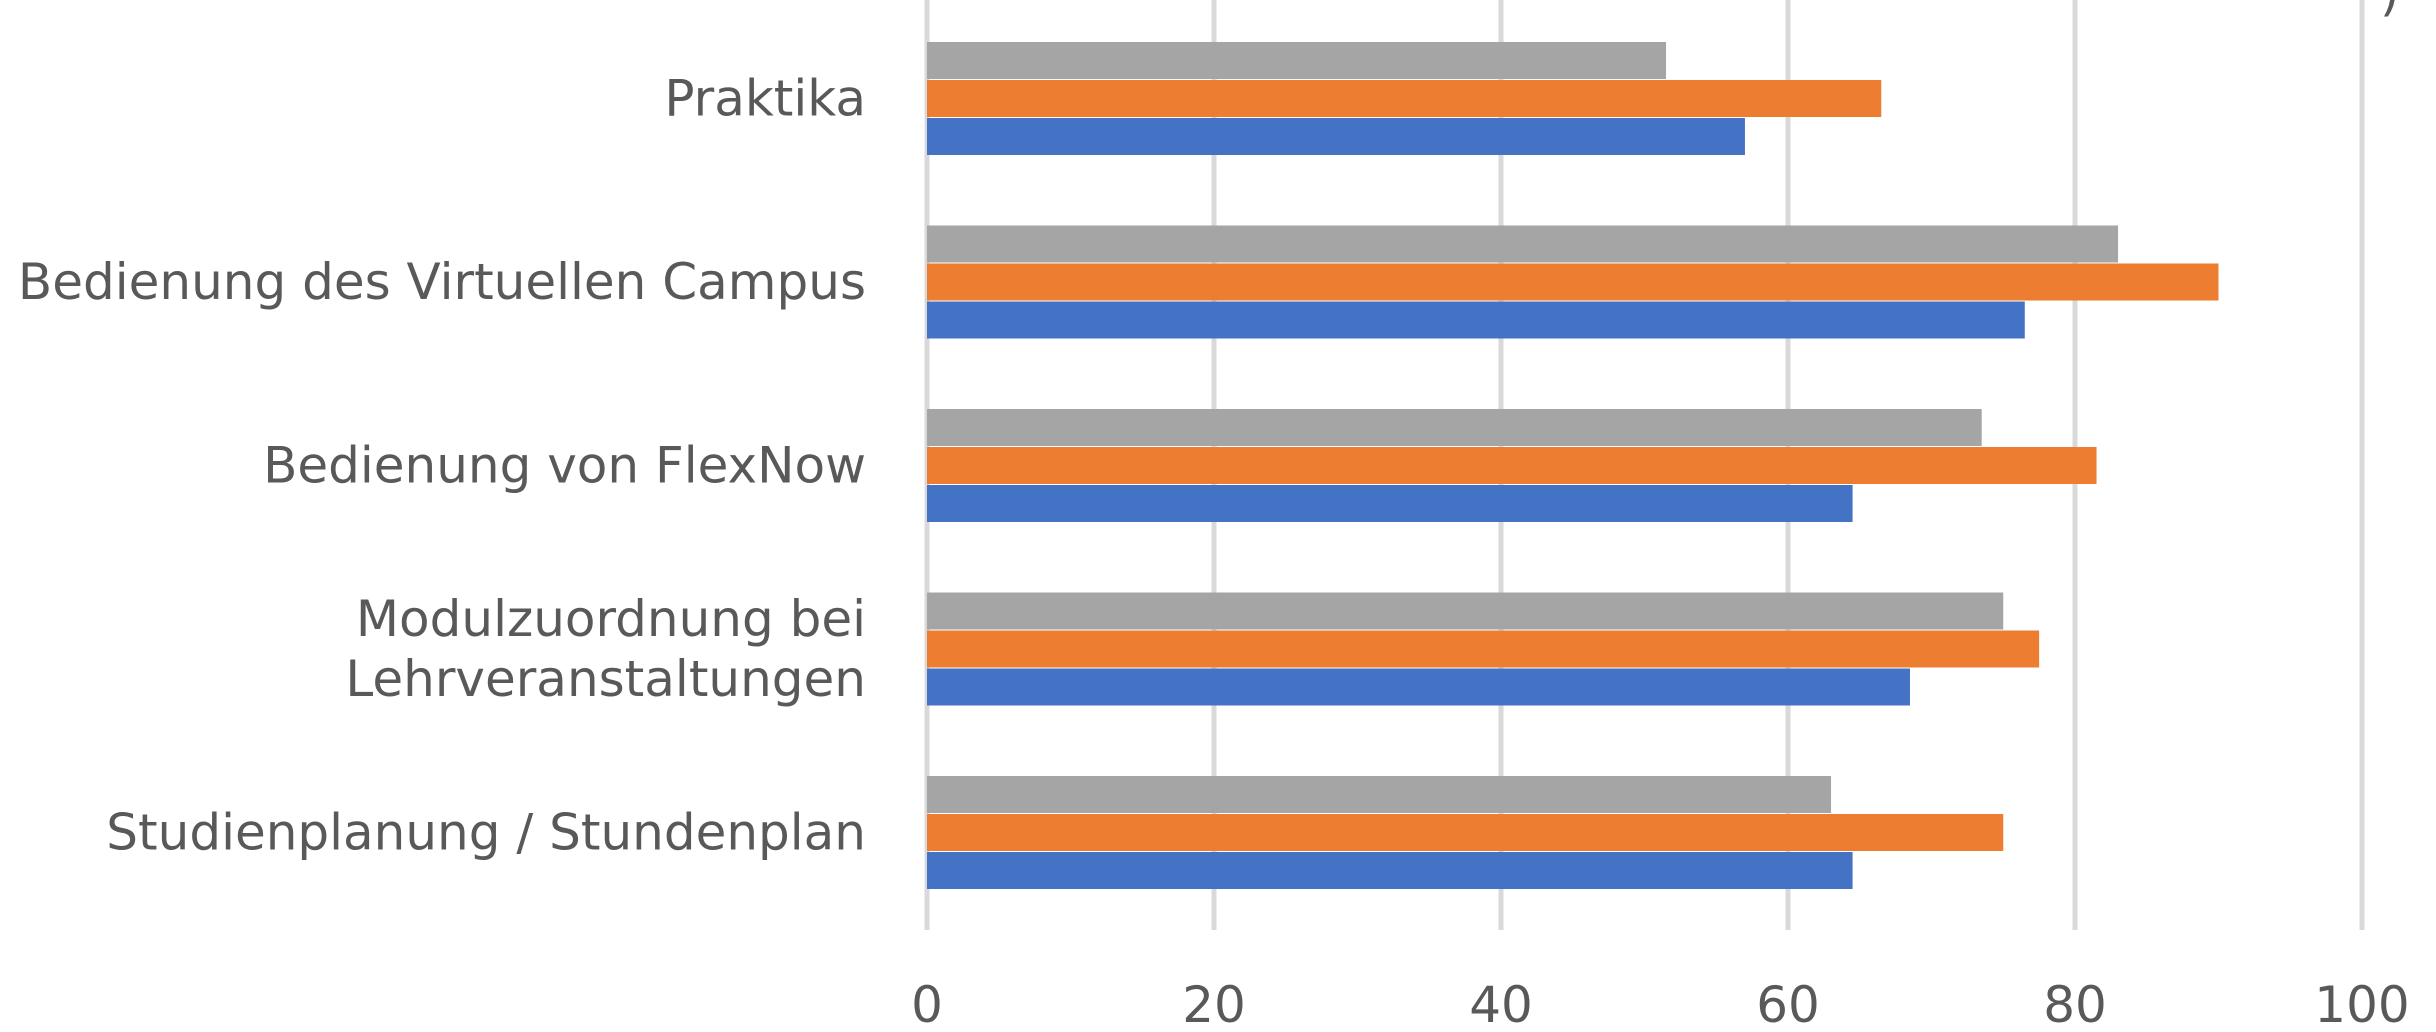  I want to click on category-label-3: Modulzuordnung bei Lehrveranstaltungen, so click(605, 649).